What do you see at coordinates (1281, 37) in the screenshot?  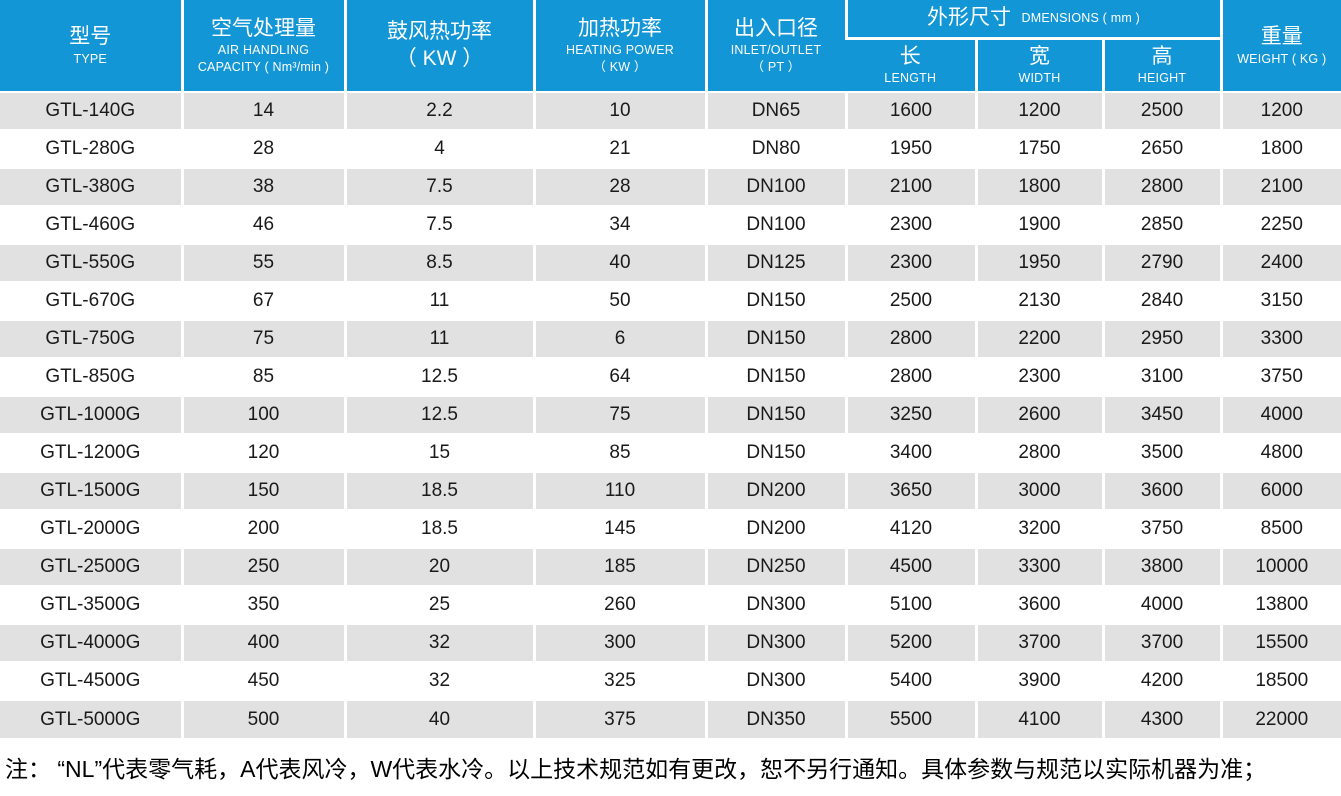 I see `header-weight-zh: 重量` at bounding box center [1281, 37].